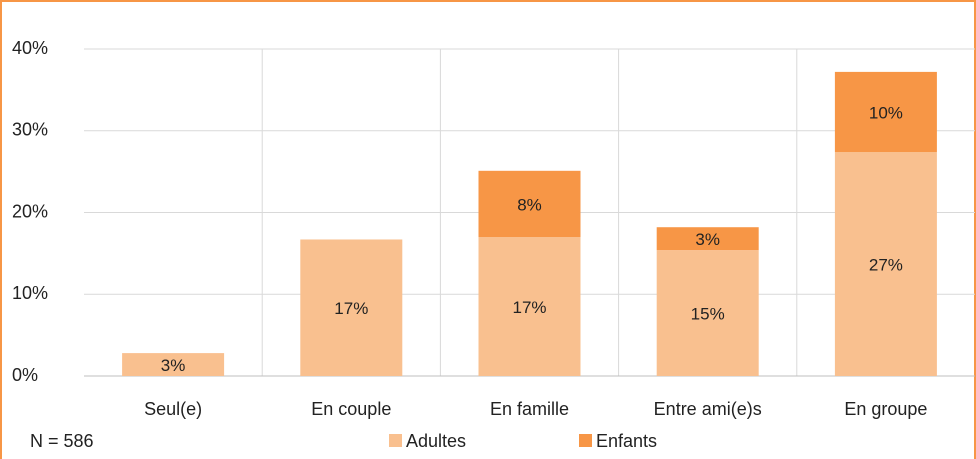  I want to click on y-tick-label: 40%, so click(30, 48).